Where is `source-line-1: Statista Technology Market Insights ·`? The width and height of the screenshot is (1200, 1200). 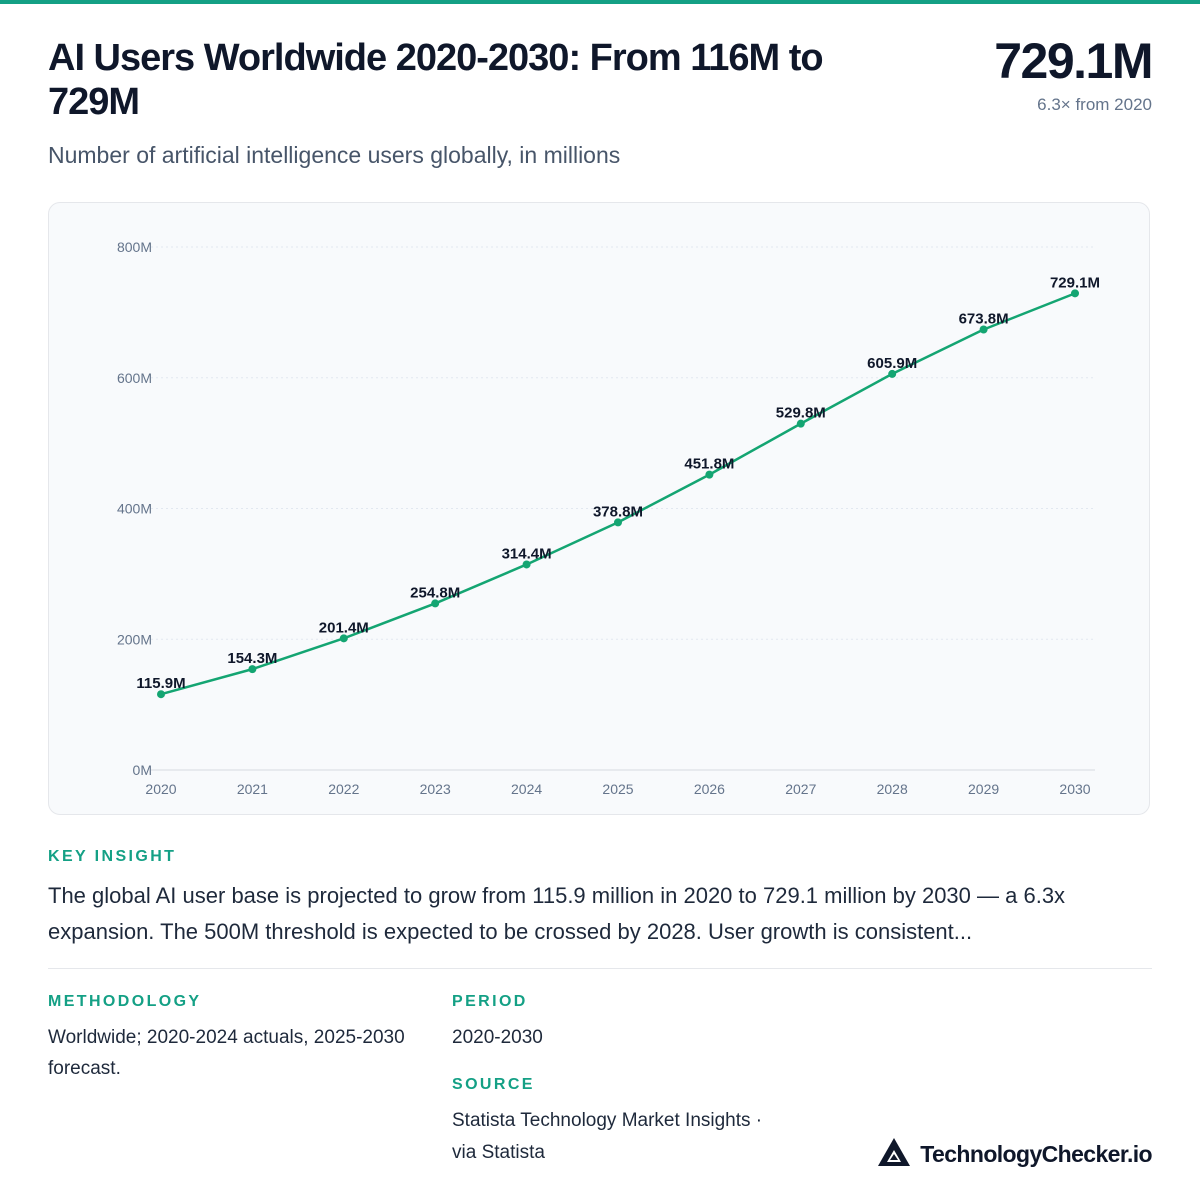 source-line-1: Statista Technology Market Insights · is located at coordinates (607, 1120).